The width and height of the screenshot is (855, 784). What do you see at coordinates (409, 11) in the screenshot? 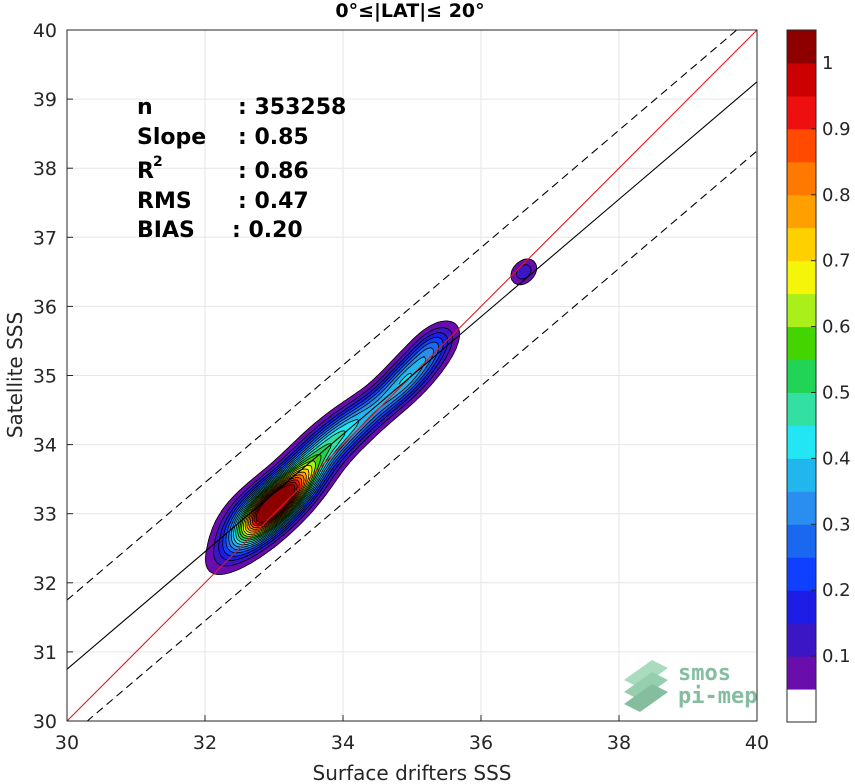
I see `chart-title: 0°≤|LAT|≤ 20°` at bounding box center [409, 11].